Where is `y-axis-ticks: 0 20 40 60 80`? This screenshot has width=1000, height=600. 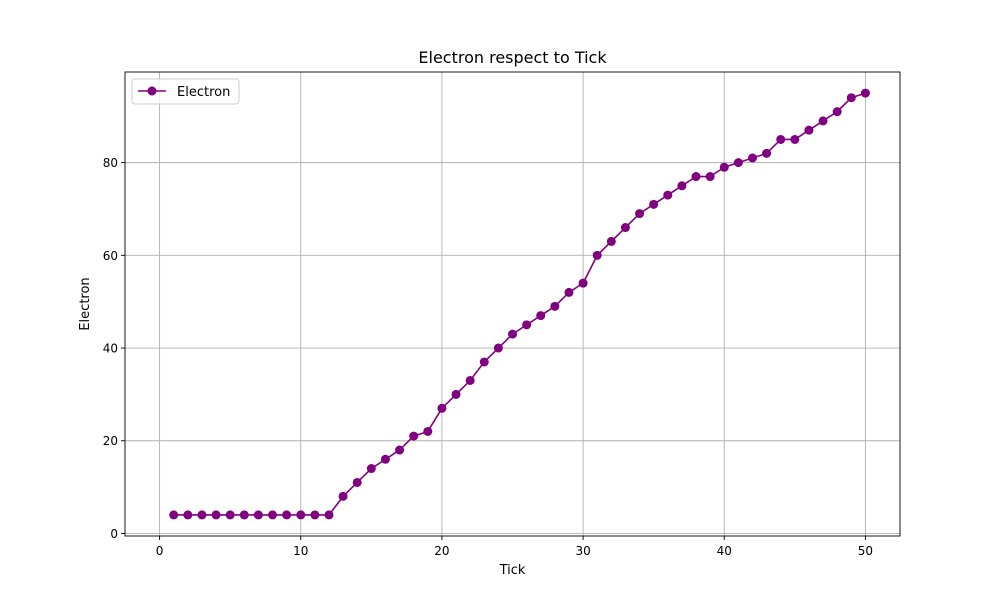 y-axis-ticks: 0 20 40 60 80 is located at coordinates (114, 348).